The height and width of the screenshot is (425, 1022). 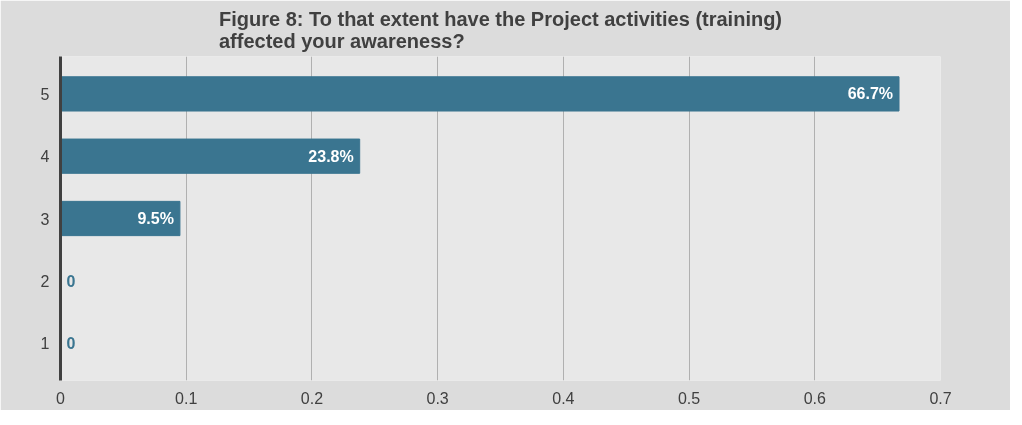 What do you see at coordinates (870, 94) in the screenshot?
I see `data-label: 66.7%` at bounding box center [870, 94].